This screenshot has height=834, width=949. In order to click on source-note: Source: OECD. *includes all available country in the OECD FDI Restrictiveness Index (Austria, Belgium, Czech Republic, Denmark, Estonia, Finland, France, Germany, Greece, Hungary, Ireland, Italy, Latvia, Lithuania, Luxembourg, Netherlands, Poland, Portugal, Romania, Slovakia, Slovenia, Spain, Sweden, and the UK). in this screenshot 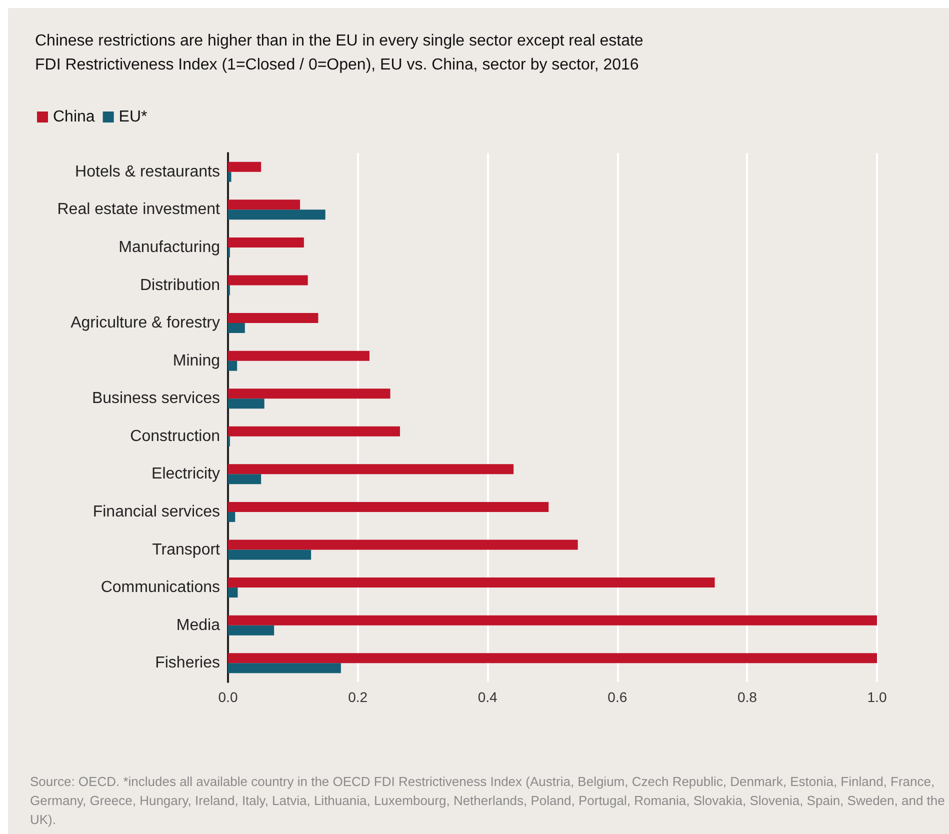, I will do `click(488, 801)`.